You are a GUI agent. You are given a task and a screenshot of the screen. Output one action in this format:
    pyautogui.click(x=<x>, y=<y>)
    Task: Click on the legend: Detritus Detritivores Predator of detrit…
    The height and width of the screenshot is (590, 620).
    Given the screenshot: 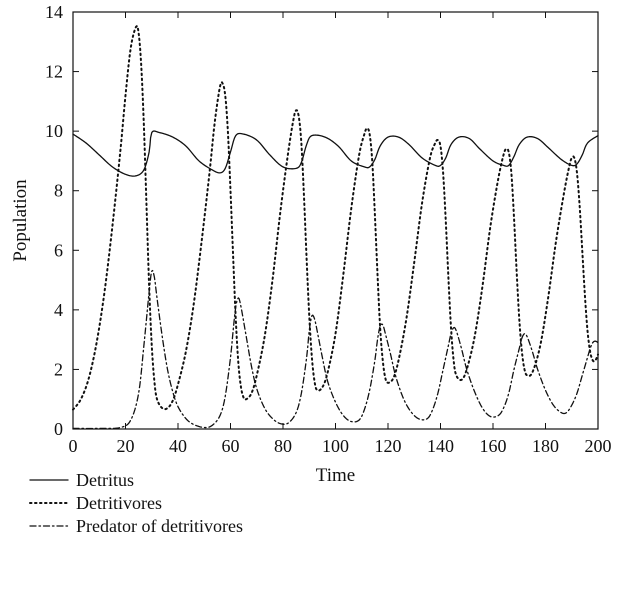 What is the action you would take?
    pyautogui.click(x=136, y=503)
    